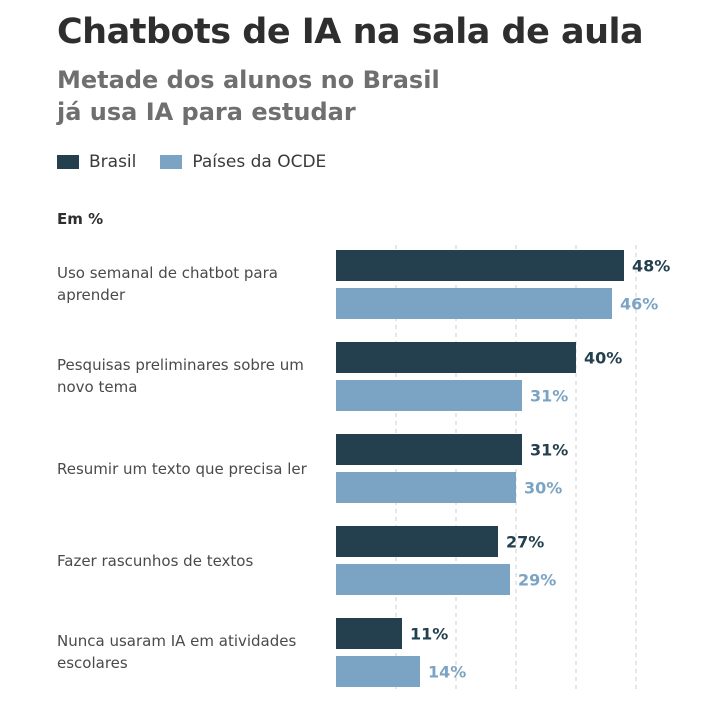  Describe the element at coordinates (171, 162) in the screenshot. I see `legend-swatch-ocde` at that location.